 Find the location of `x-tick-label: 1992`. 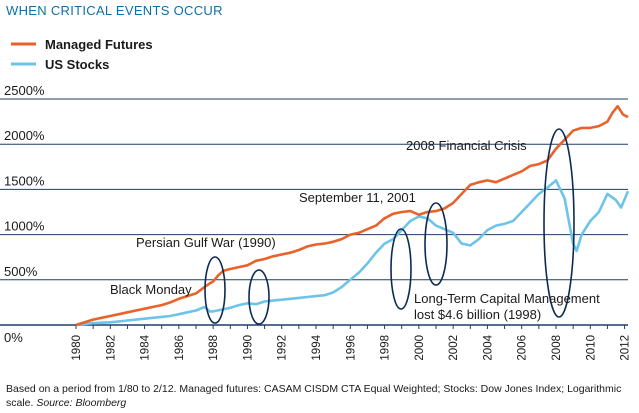

x-tick-label: 1992 is located at coordinates (283, 348).